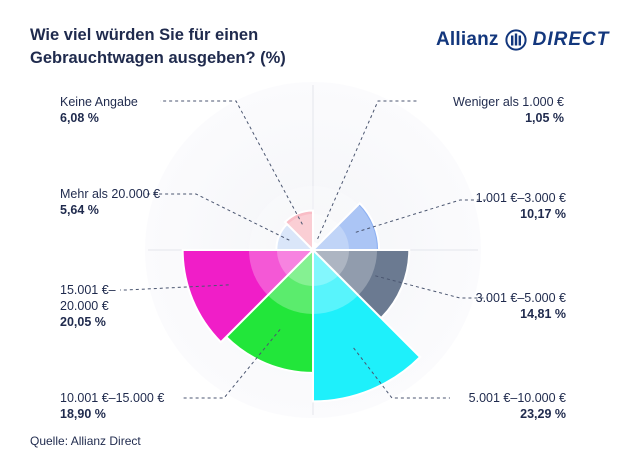  What do you see at coordinates (467, 39) in the screenshot?
I see `logo-brand: Allianz` at bounding box center [467, 39].